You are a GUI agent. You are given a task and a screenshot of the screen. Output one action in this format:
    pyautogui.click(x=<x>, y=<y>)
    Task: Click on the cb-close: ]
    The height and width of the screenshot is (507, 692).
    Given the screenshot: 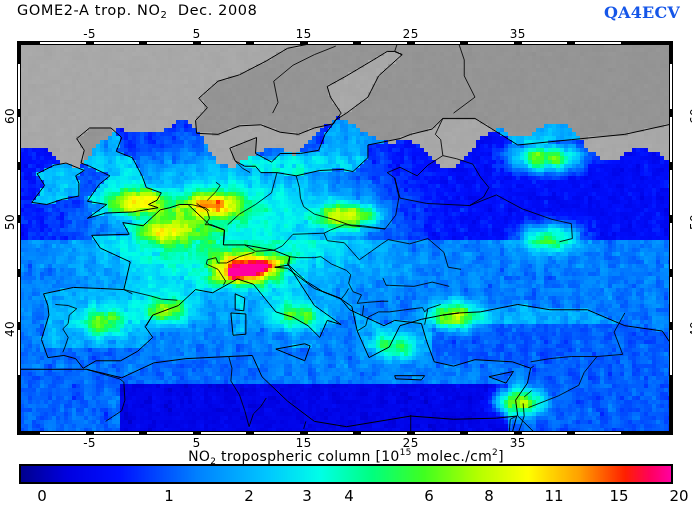 What is the action you would take?
    pyautogui.click(x=501, y=457)
    